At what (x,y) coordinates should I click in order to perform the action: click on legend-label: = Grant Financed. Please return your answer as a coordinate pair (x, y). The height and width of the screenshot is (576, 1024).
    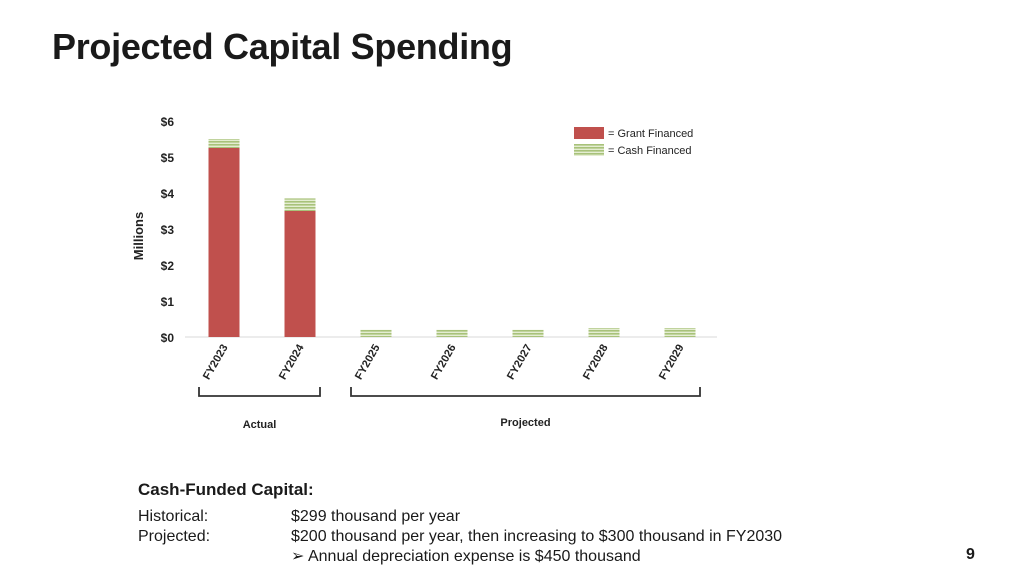
    Looking at the image, I should click on (650, 134).